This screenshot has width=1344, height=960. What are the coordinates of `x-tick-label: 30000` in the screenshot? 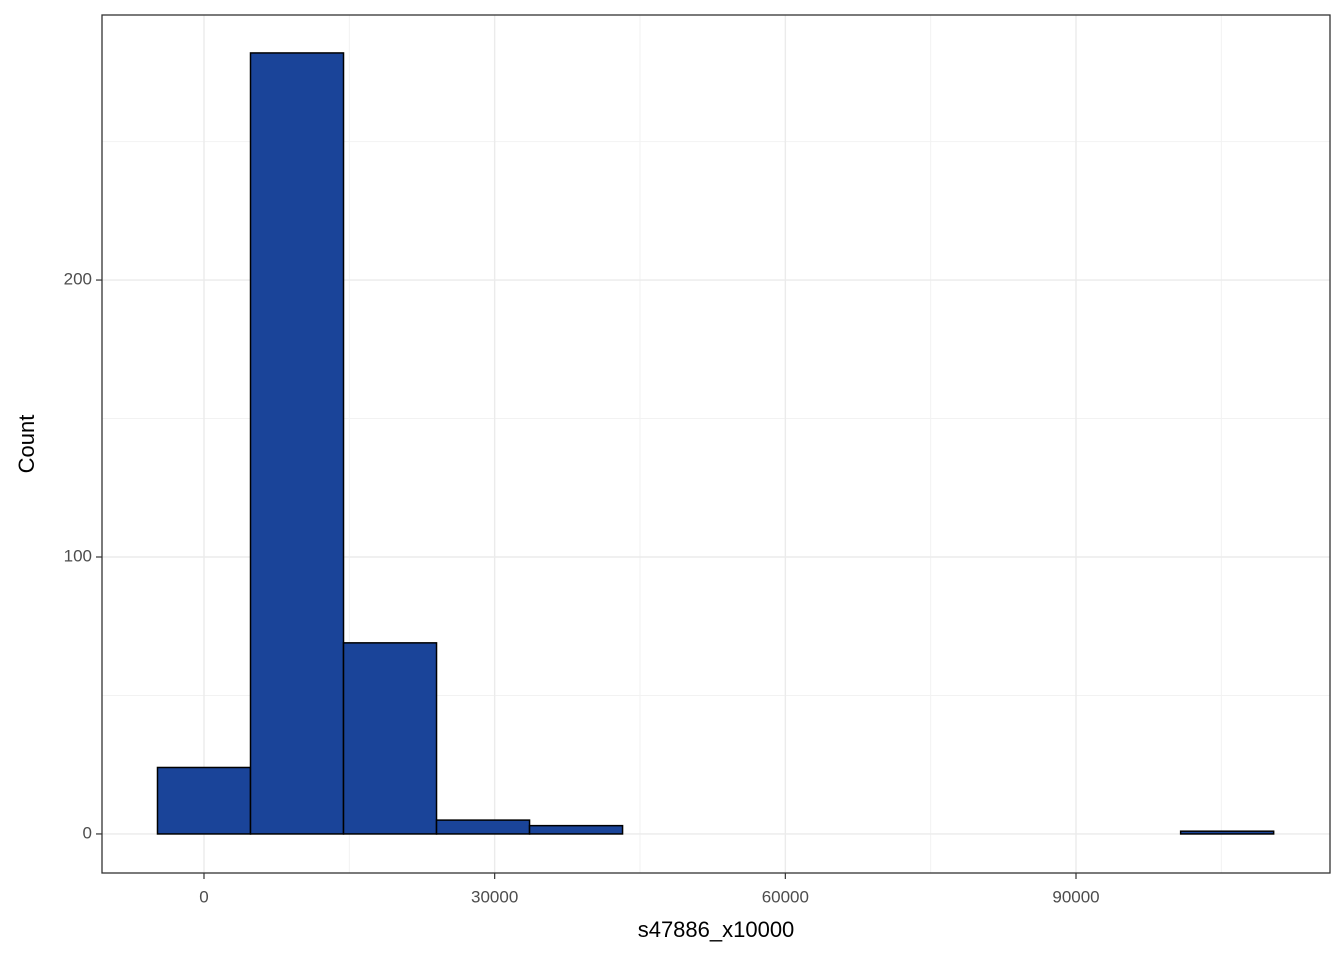 It's located at (494, 896).